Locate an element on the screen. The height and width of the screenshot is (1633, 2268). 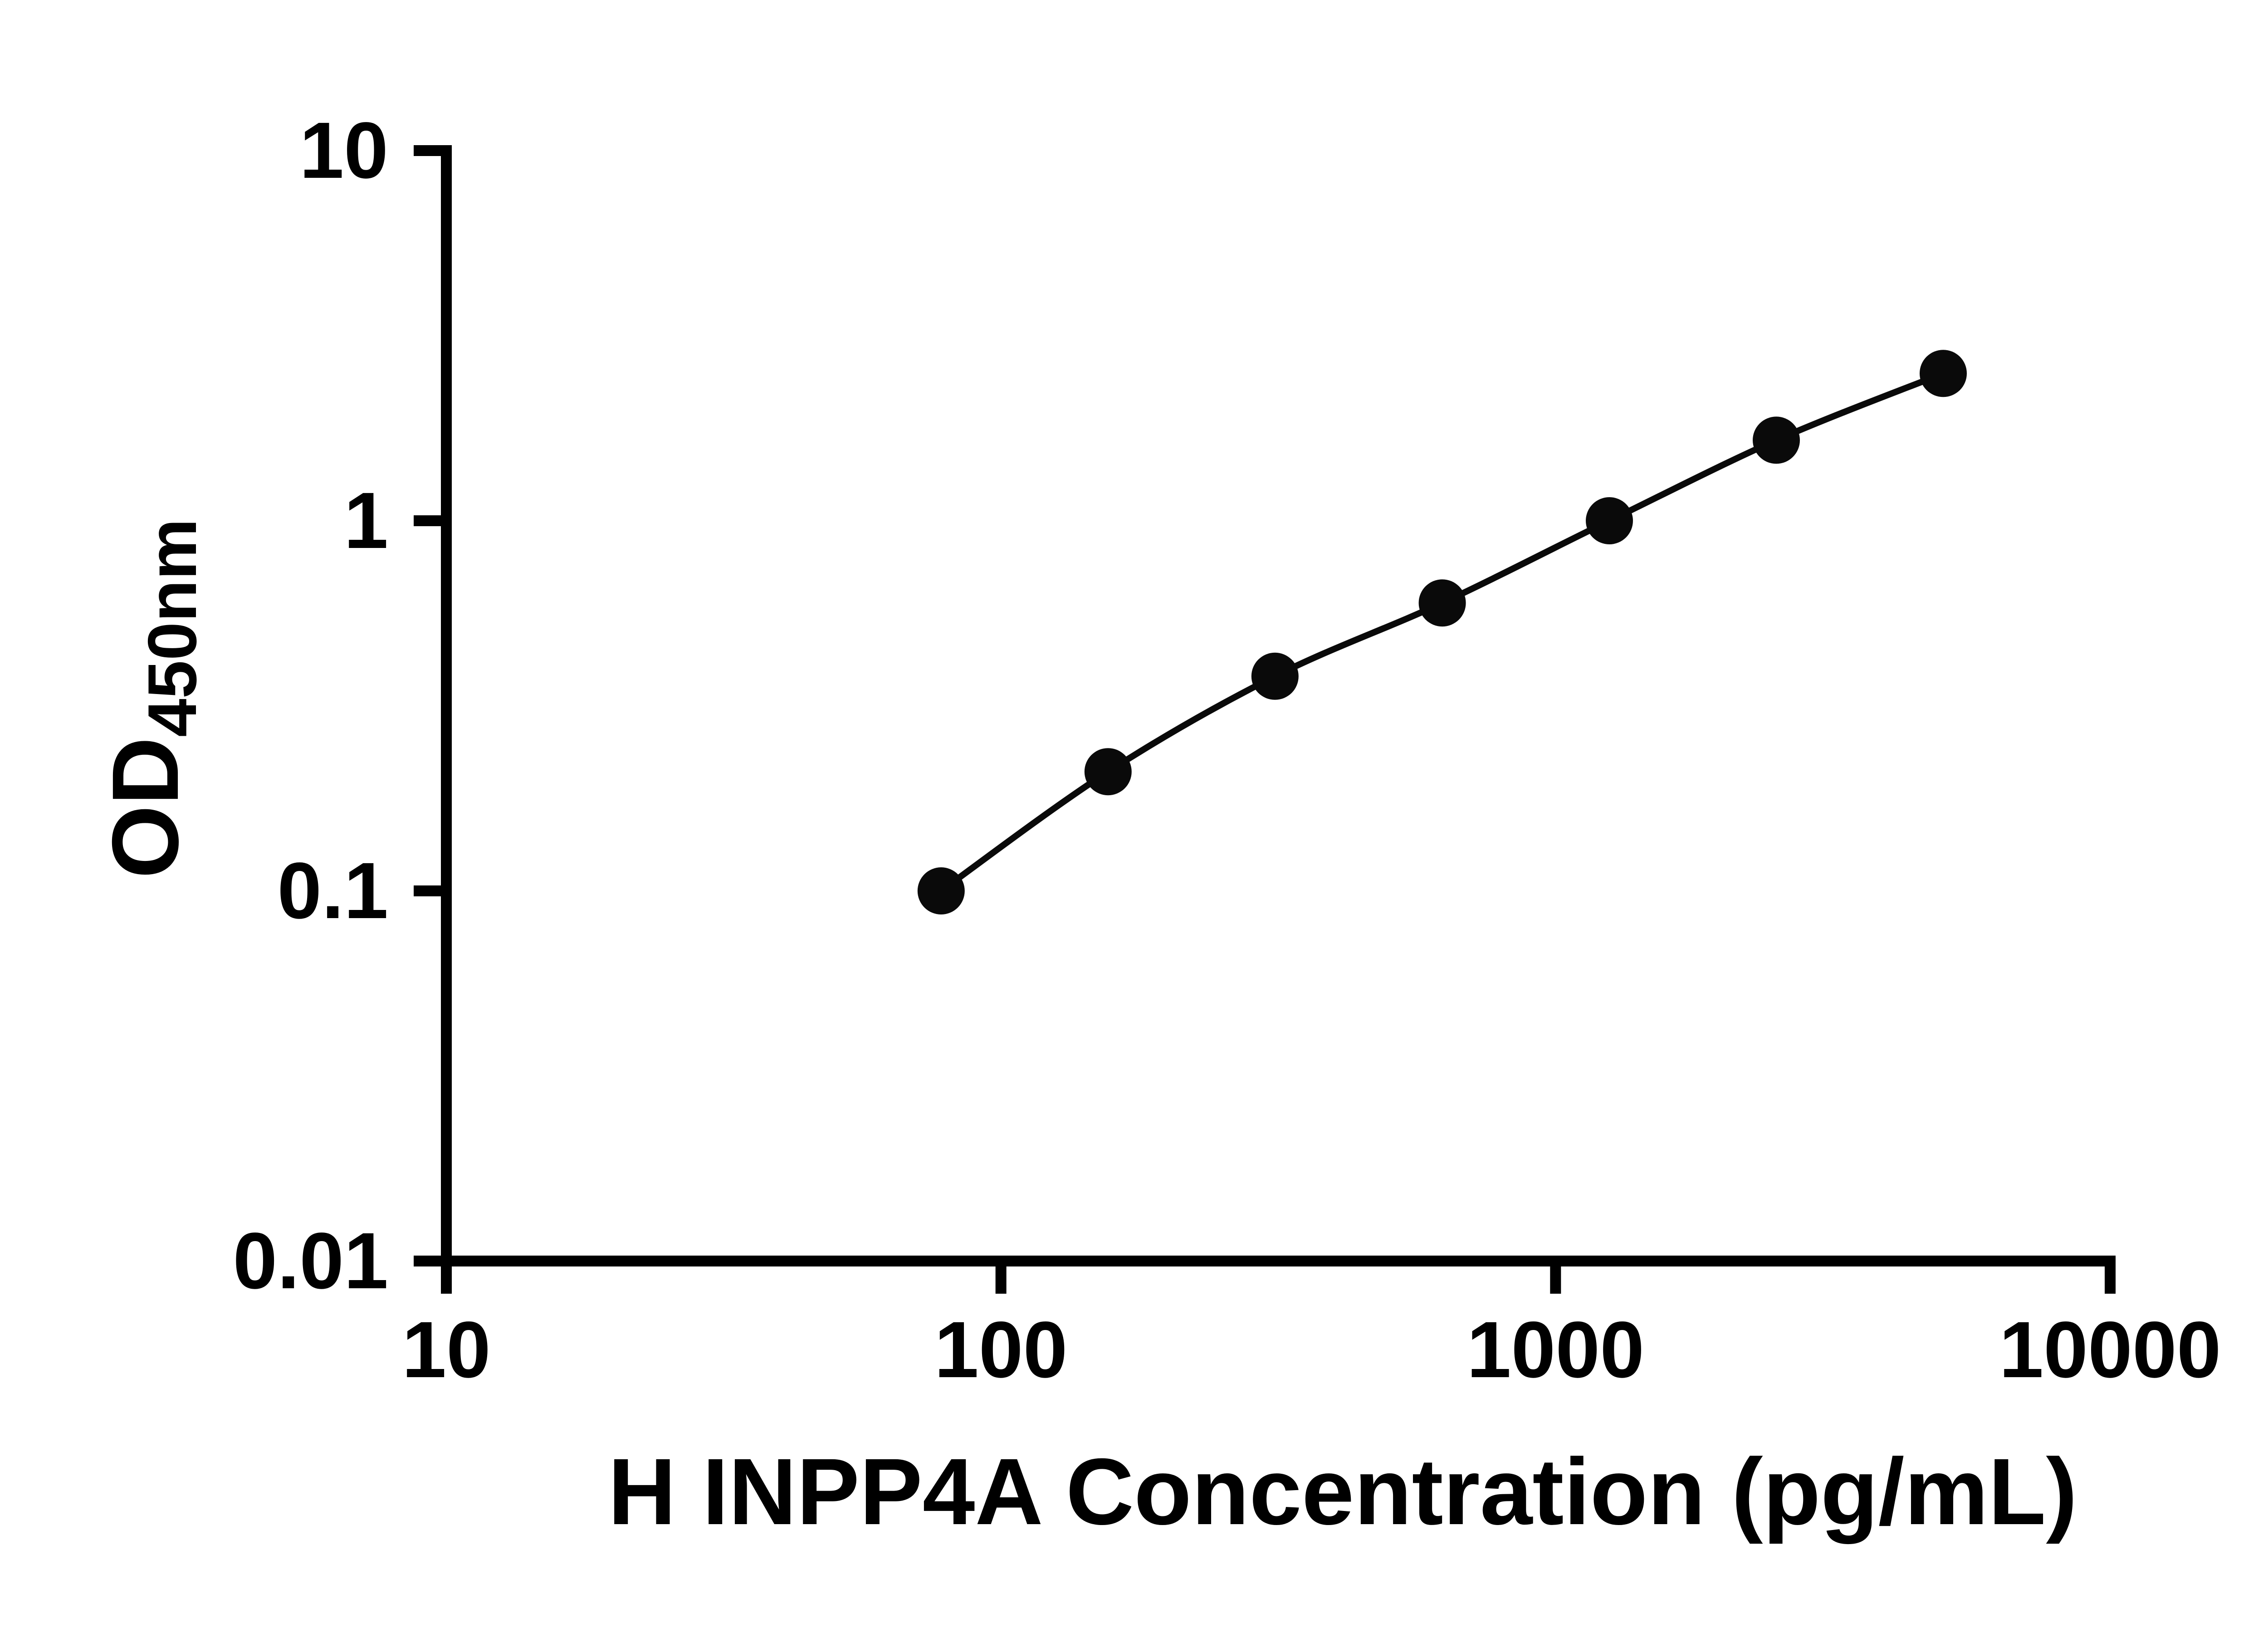
x-tick-label: 10 is located at coordinates (447, 1349).